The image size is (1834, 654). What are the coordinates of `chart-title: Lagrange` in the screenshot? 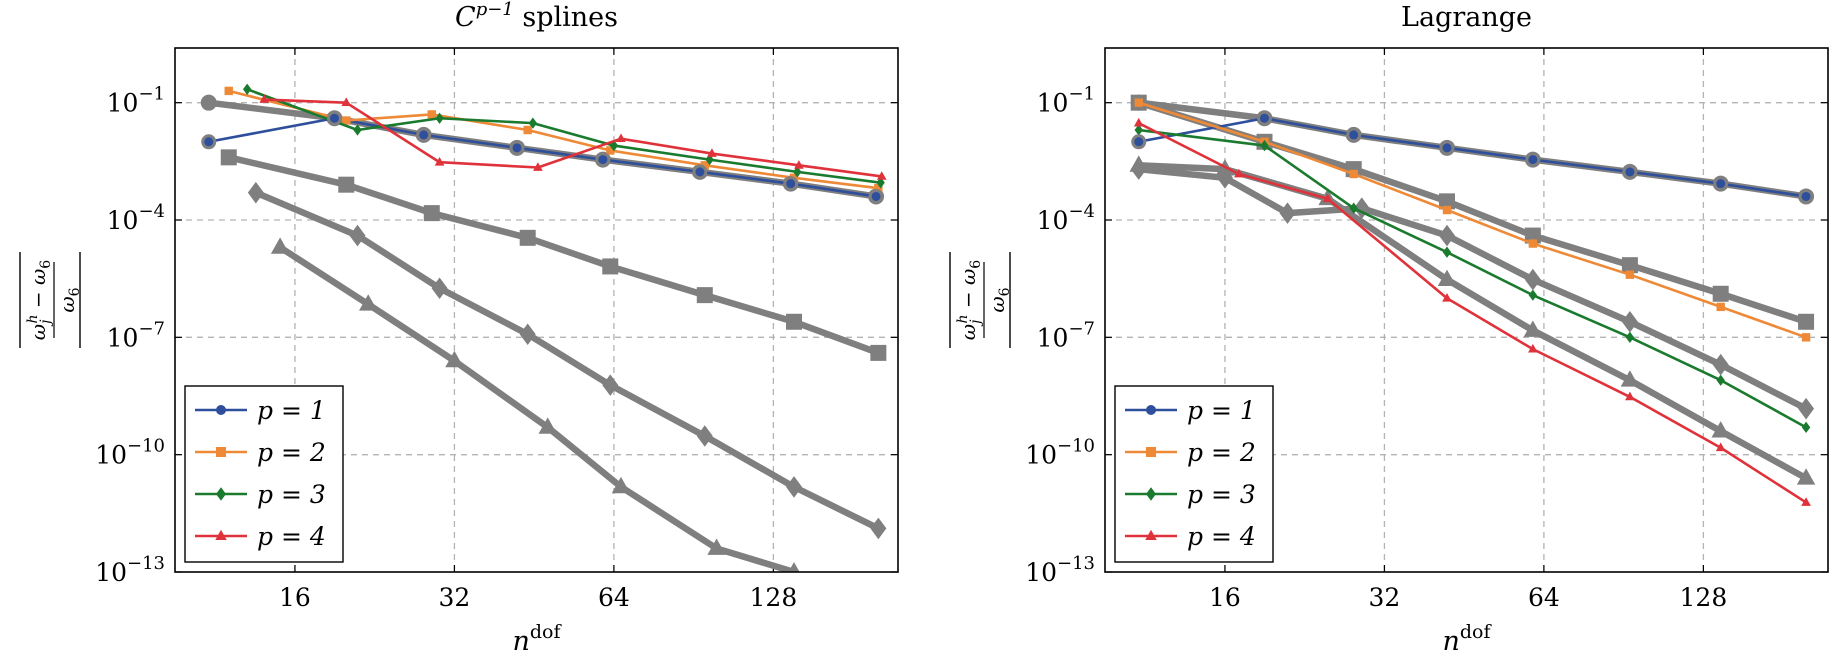 It's located at (1466, 17).